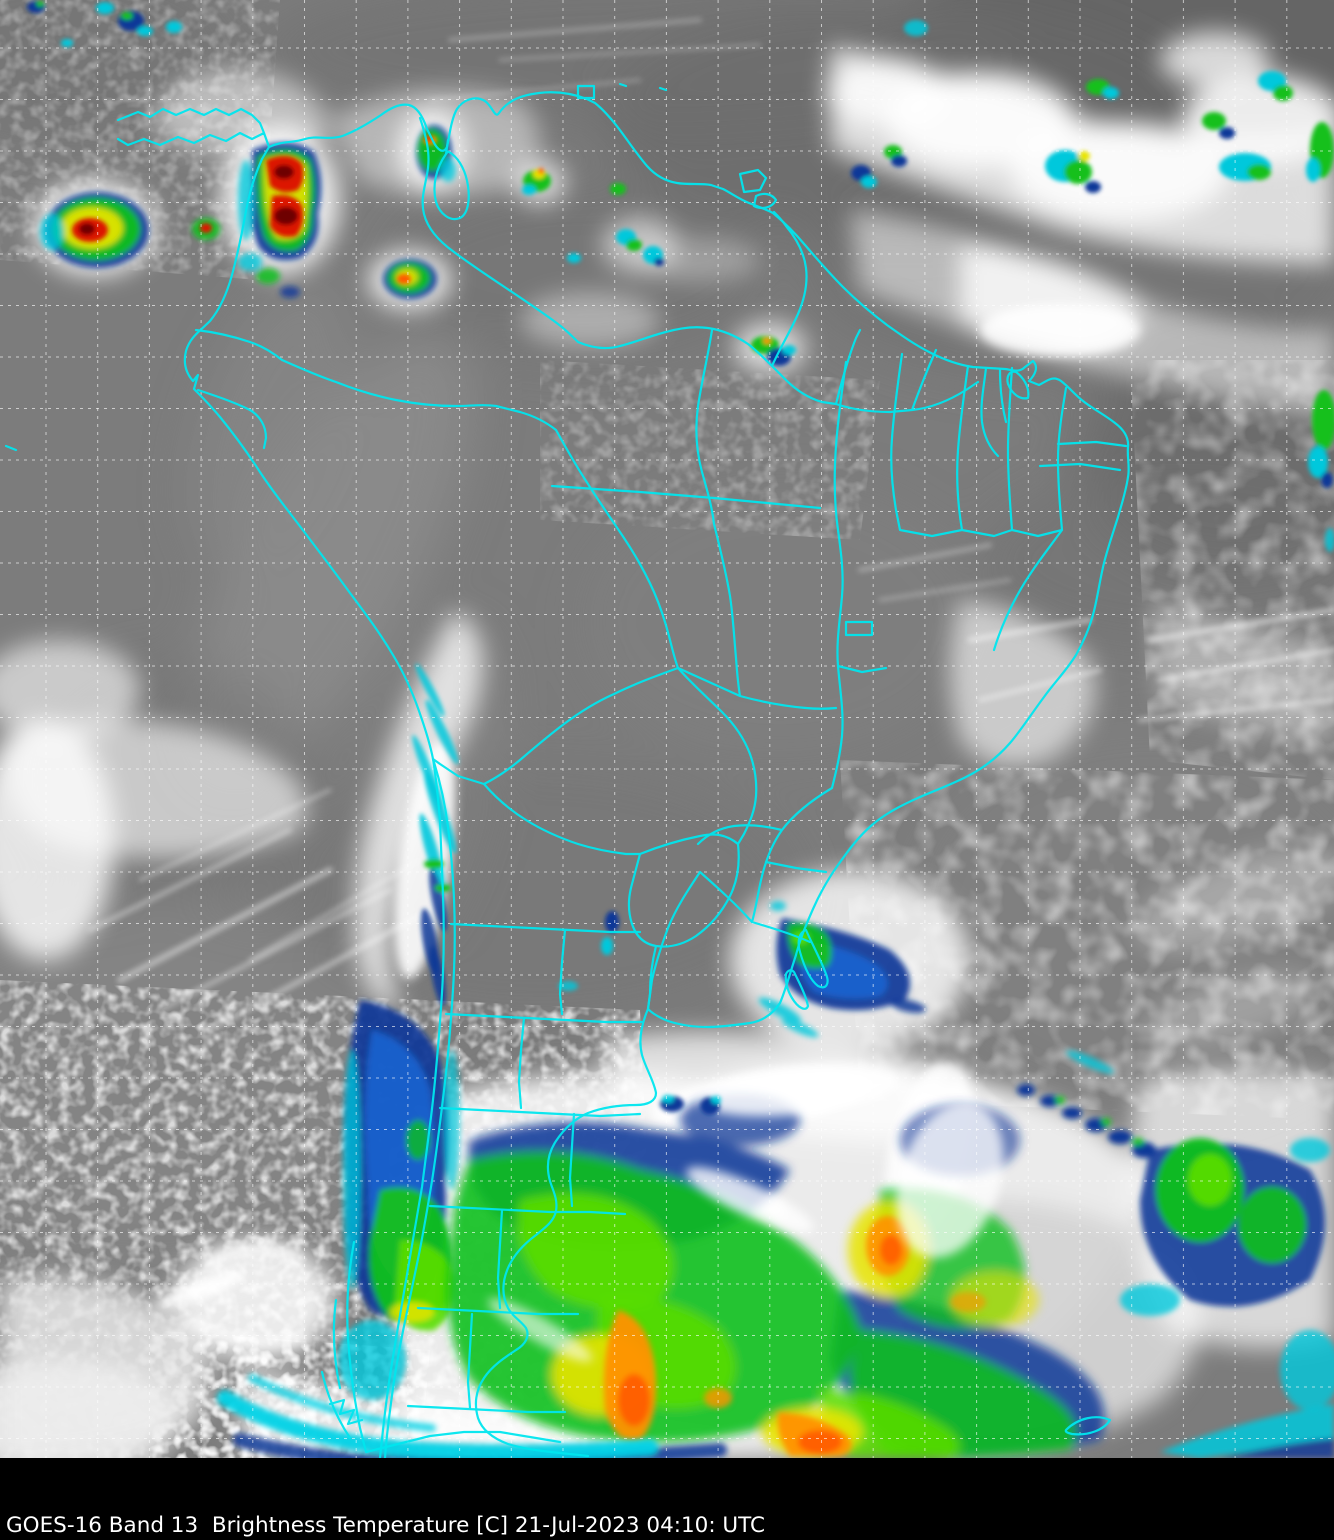  What do you see at coordinates (594, 838) in the screenshot?
I see `borders-bolivia-paraguay` at bounding box center [594, 838].